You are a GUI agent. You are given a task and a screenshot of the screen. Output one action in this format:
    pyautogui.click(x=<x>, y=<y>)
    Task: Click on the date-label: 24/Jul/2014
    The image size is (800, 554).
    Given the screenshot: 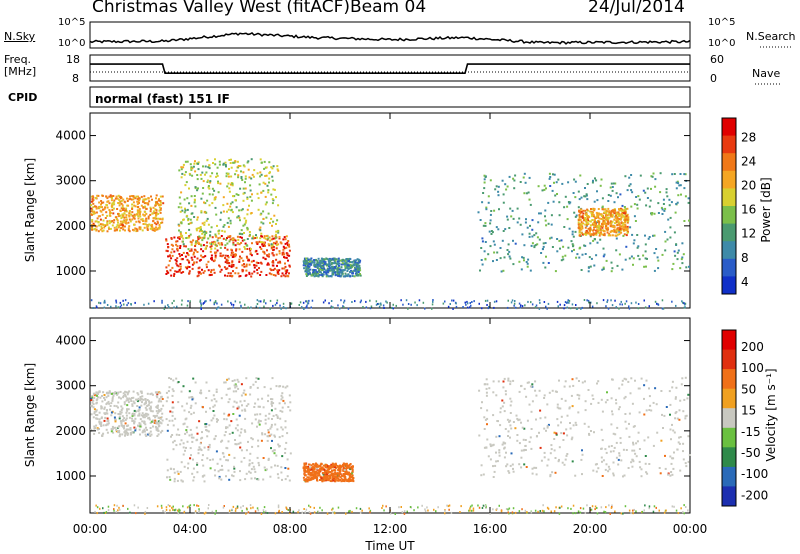 What is the action you would take?
    pyautogui.click(x=636, y=8)
    